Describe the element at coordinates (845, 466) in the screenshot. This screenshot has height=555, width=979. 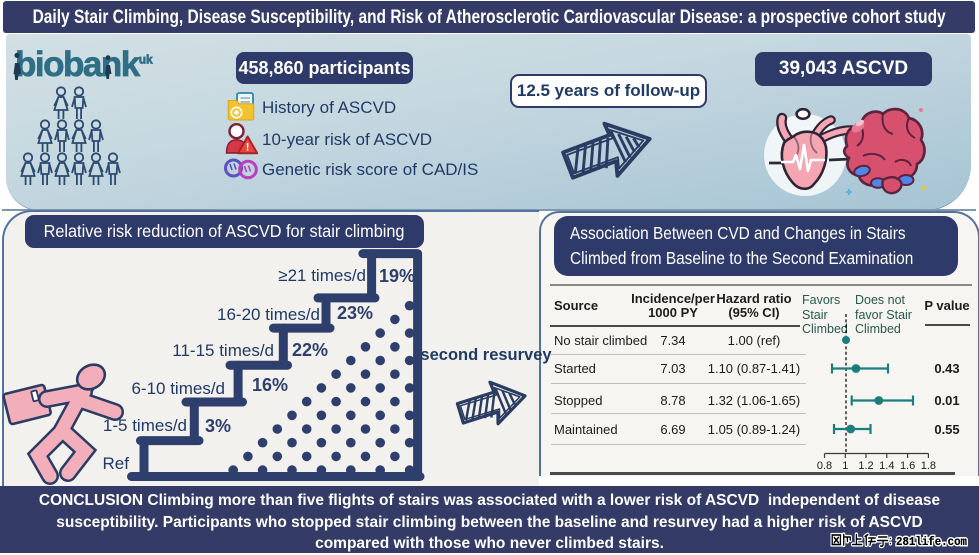
I see `svg-text: 1` at that location.